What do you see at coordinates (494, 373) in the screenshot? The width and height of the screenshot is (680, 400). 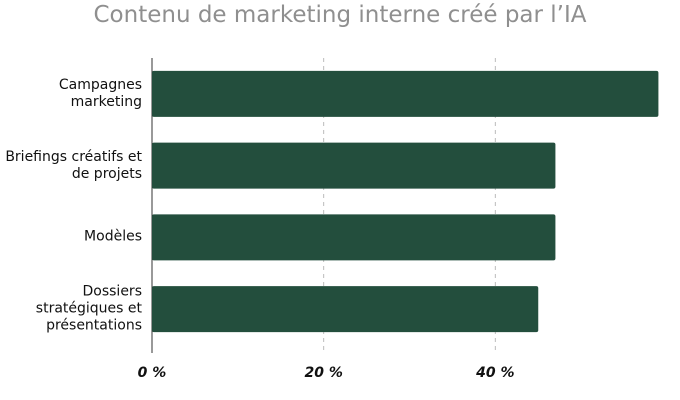 I see `x-tick-label: 40 %` at bounding box center [494, 373].